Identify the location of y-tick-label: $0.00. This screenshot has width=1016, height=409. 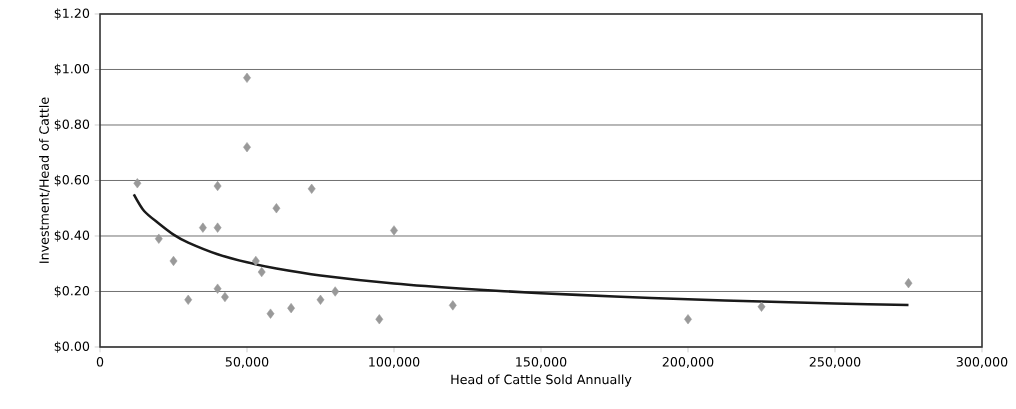
(72, 347).